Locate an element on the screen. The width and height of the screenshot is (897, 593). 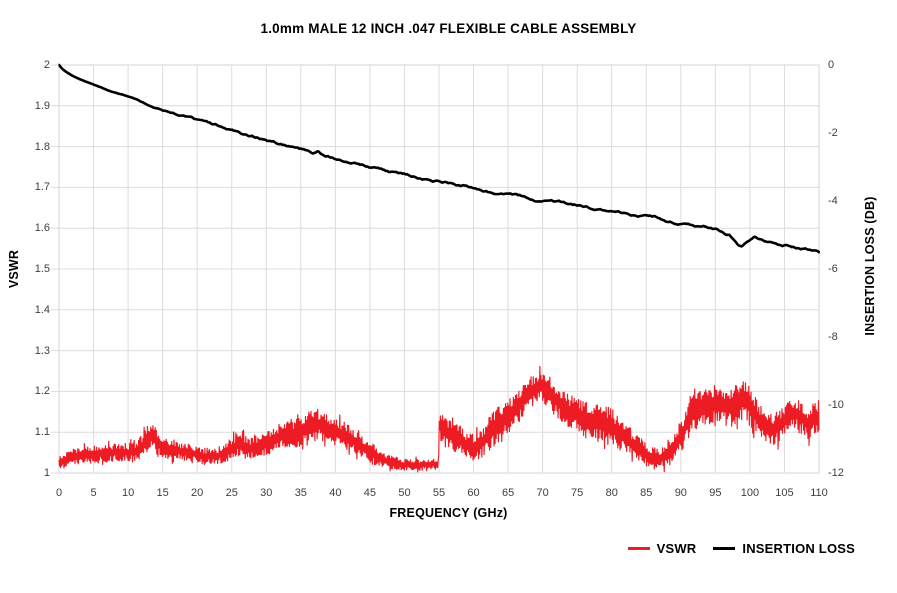
y-right-tick-label: -6 is located at coordinates (833, 269).